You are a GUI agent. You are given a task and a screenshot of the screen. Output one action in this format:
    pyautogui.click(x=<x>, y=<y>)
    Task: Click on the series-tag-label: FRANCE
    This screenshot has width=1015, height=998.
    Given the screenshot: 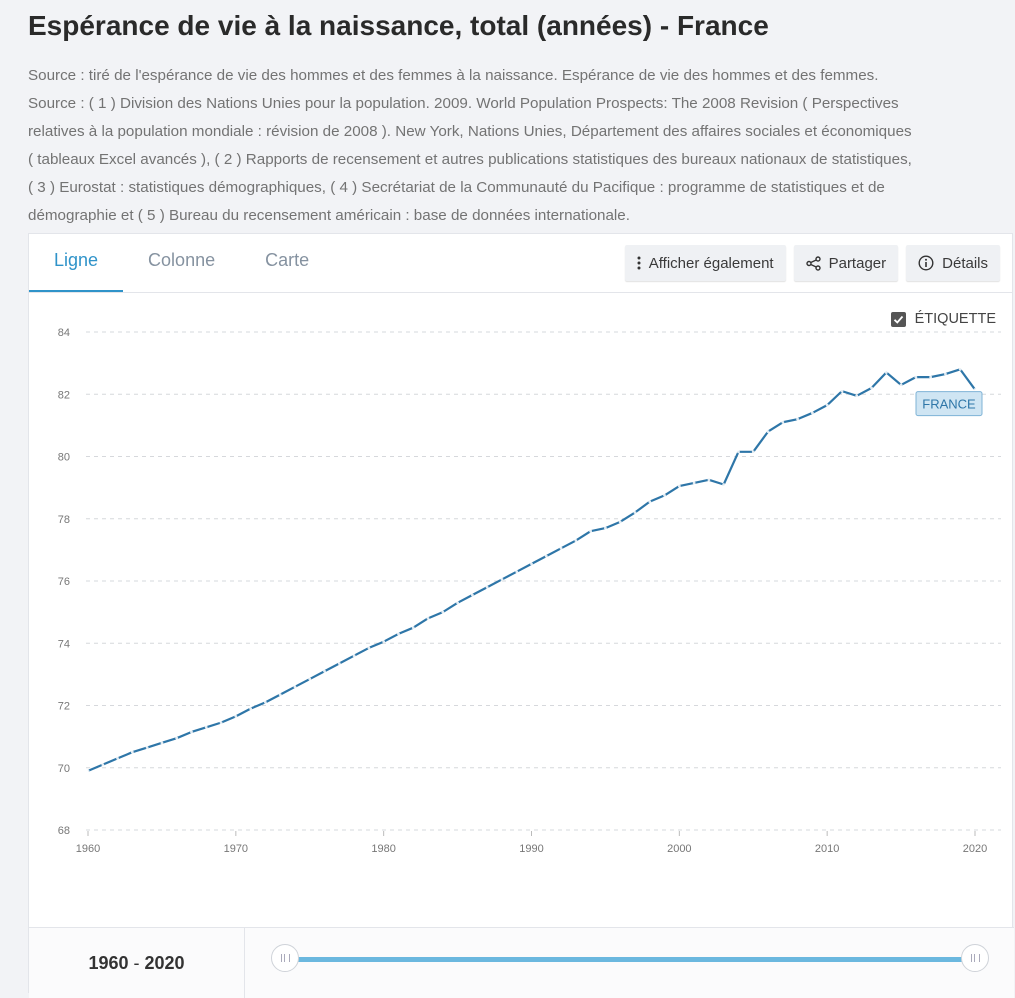 What is the action you would take?
    pyautogui.click(x=949, y=404)
    